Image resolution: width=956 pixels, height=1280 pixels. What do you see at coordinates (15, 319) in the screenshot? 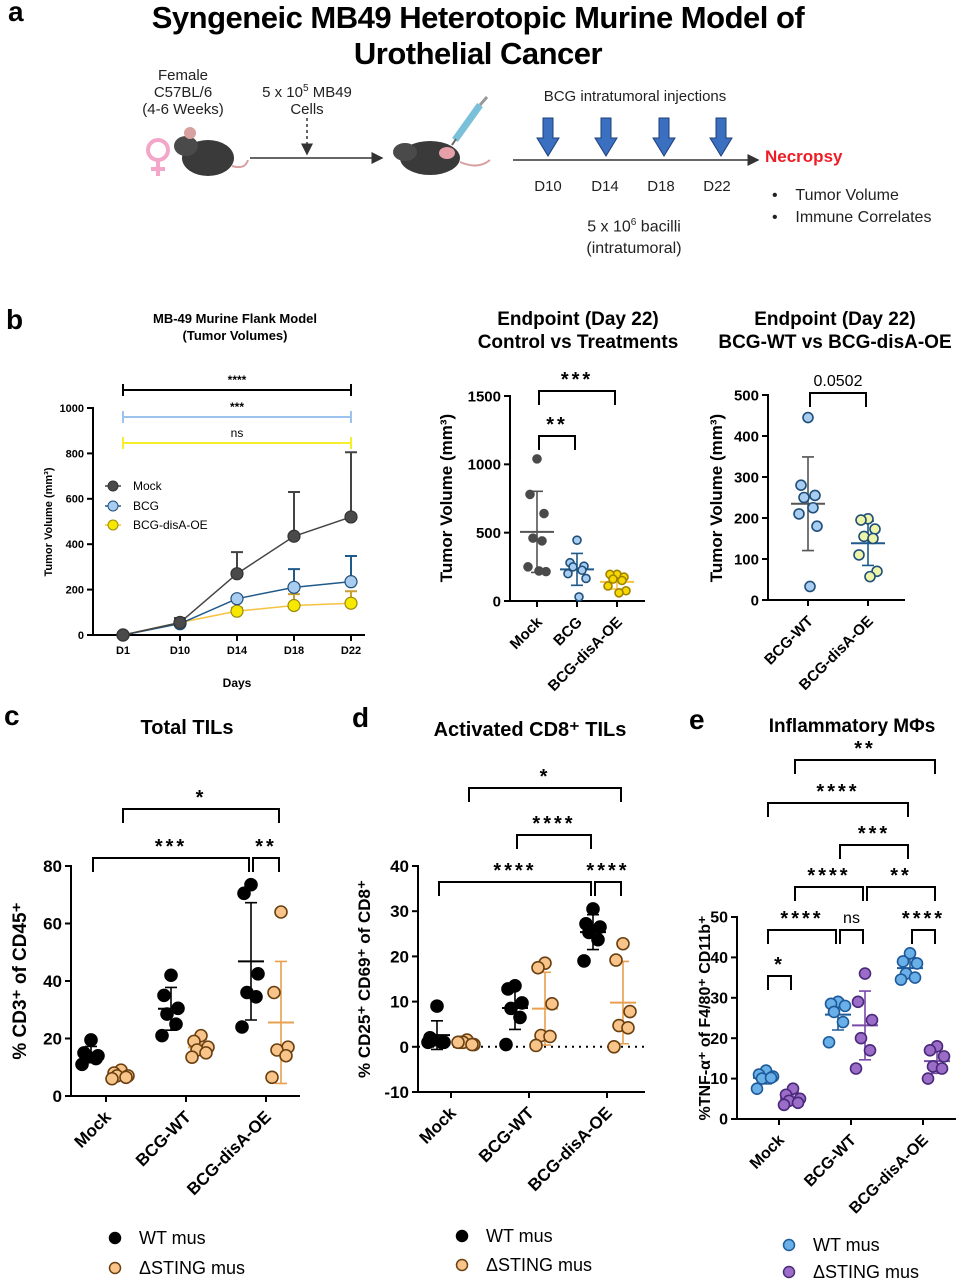
I see `panel-label-b: b` at bounding box center [15, 319].